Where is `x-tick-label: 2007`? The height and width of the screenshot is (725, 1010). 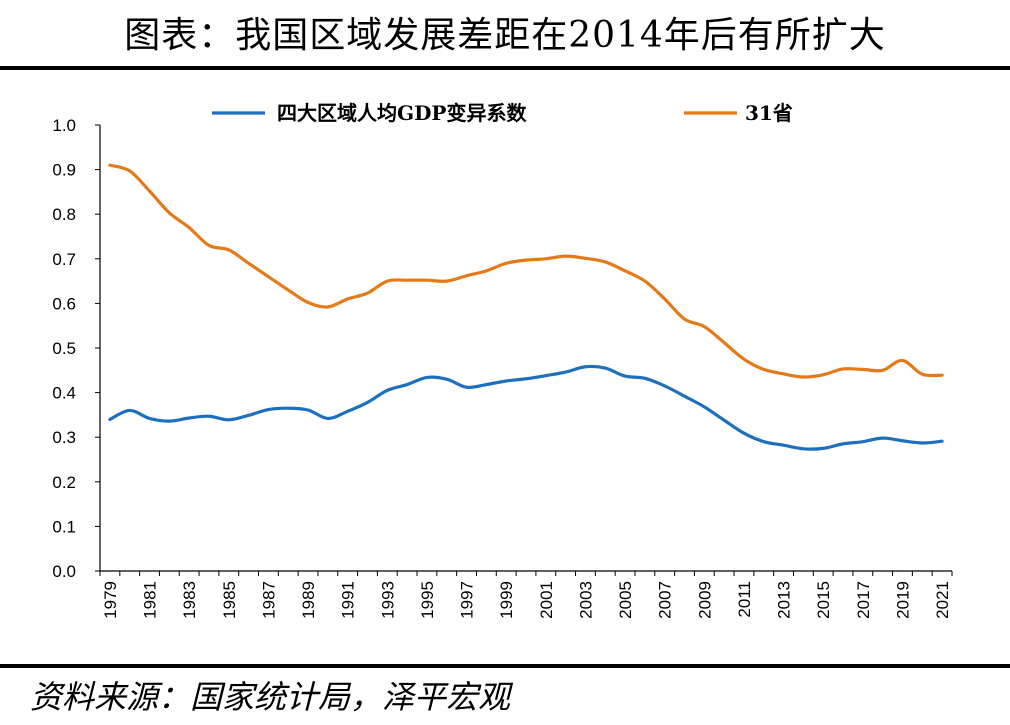
x-tick-label: 2007 is located at coordinates (665, 600).